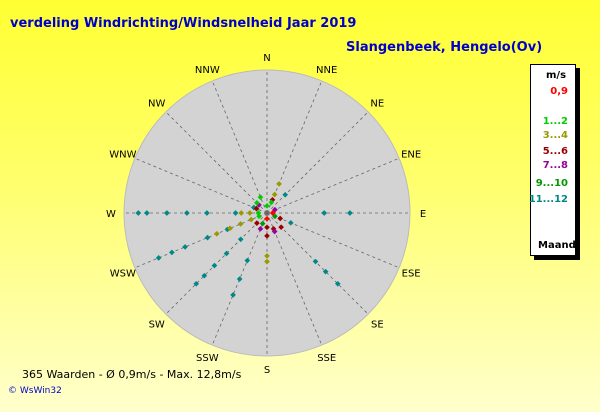 The height and width of the screenshot is (412, 600). What do you see at coordinates (548, 199) in the screenshot?
I see `legend-entry: 11...12` at bounding box center [548, 199].